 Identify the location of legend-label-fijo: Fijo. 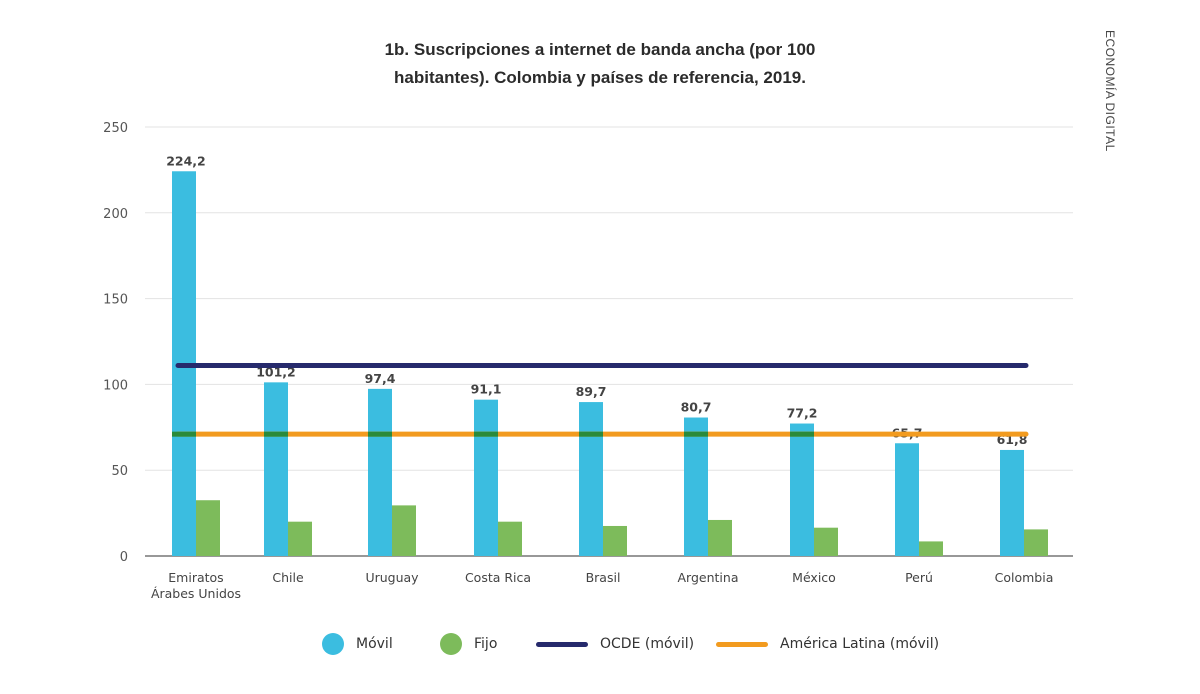
(486, 644).